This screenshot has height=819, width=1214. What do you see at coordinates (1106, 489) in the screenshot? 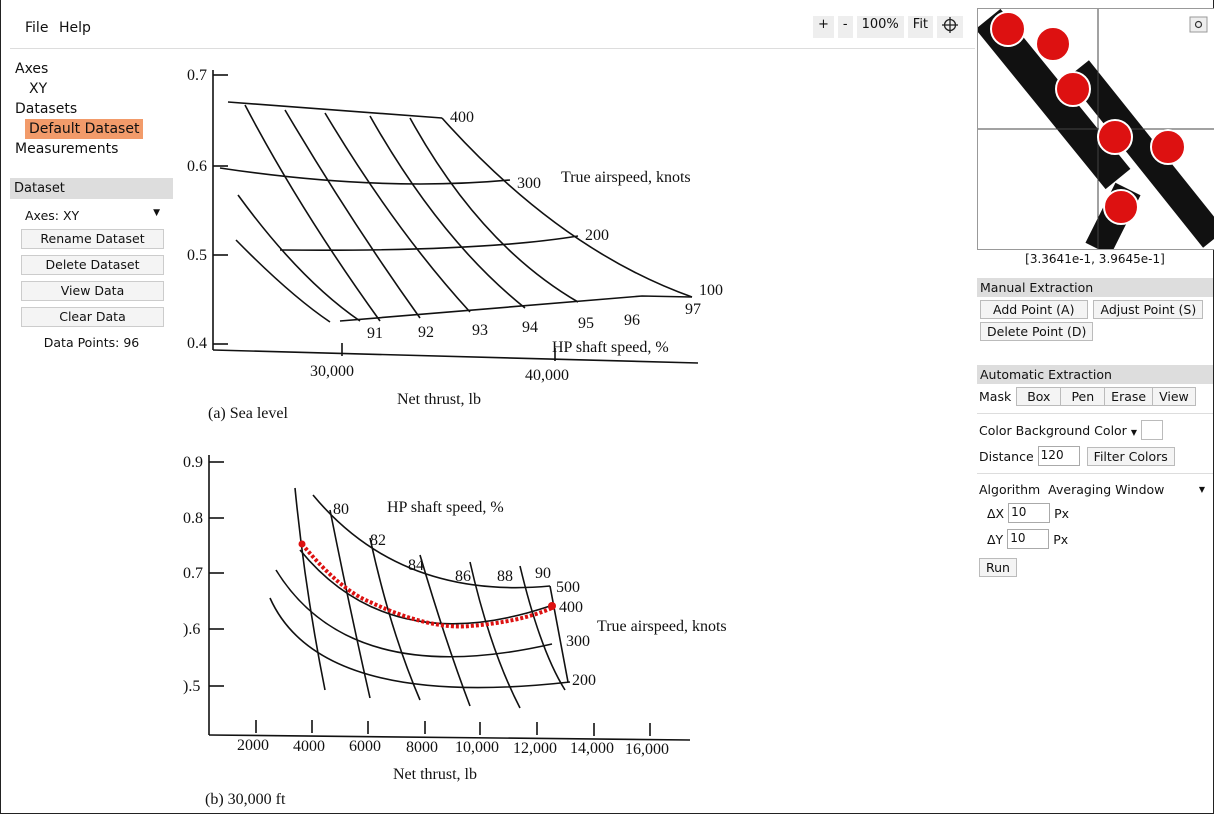
I see `algorithm-select: Averaging Window` at bounding box center [1106, 489].